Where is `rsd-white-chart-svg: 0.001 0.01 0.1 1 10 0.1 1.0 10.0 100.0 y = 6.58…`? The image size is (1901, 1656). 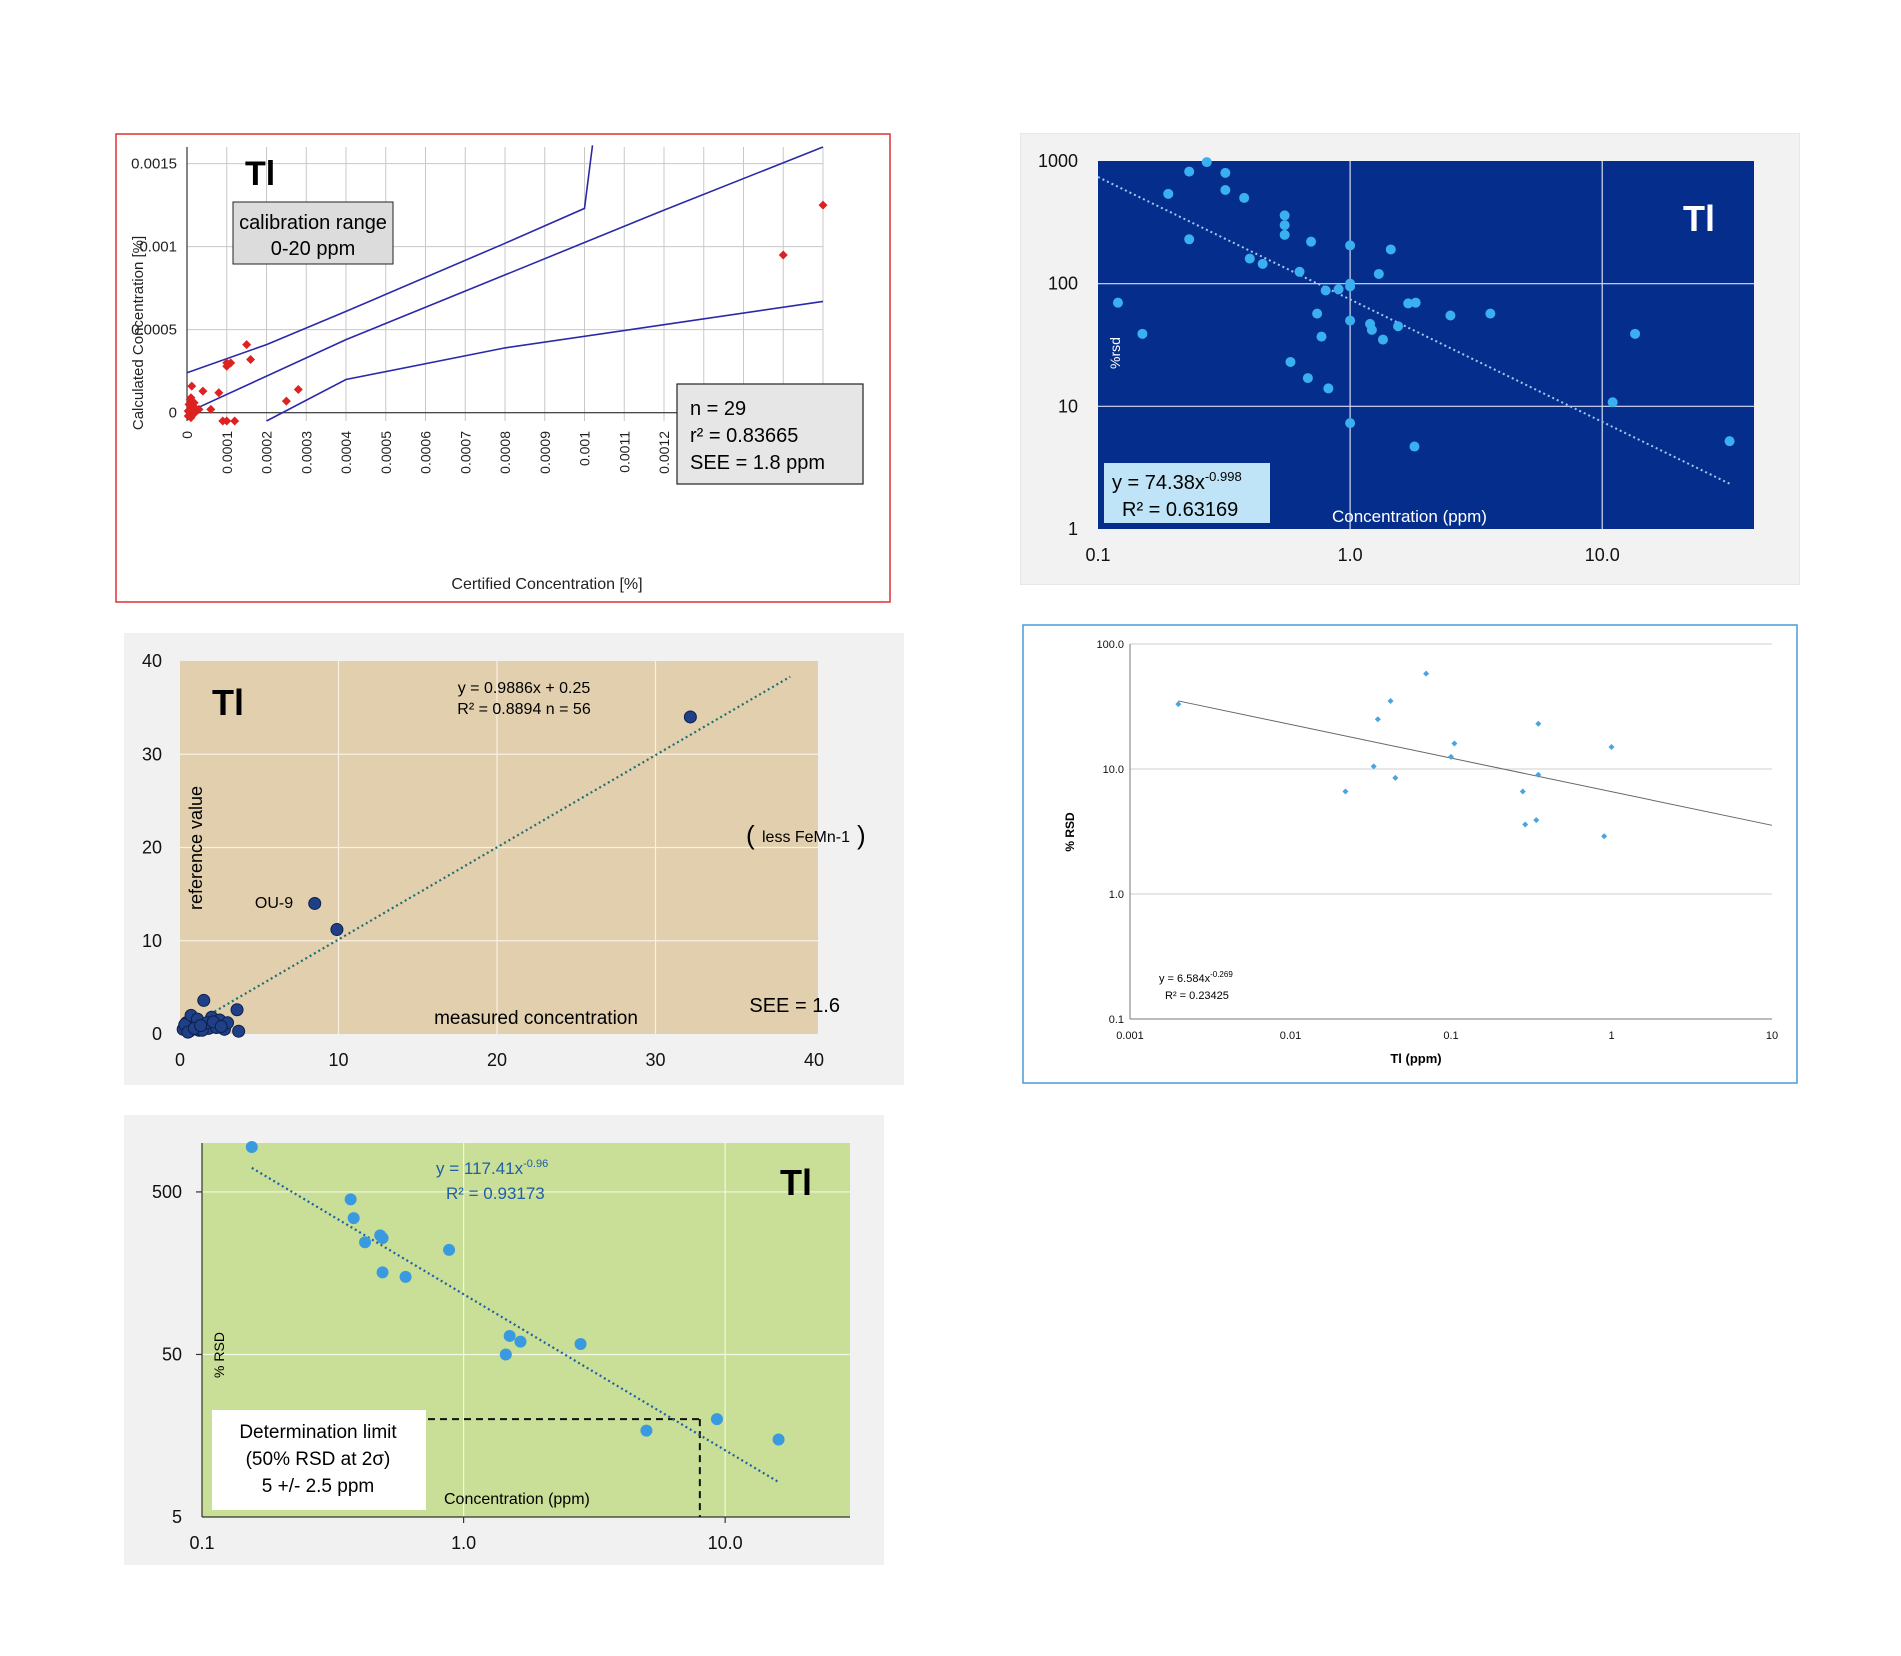 rsd-white-chart-svg: 0.001 0.01 0.1 1 10 0.1 1.0 10.0 100.0 y = 6.58… is located at coordinates (1410, 854).